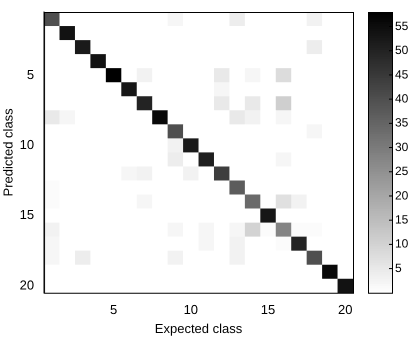  What do you see at coordinates (268, 310) in the screenshot?
I see `x-tick-label: 15` at bounding box center [268, 310].